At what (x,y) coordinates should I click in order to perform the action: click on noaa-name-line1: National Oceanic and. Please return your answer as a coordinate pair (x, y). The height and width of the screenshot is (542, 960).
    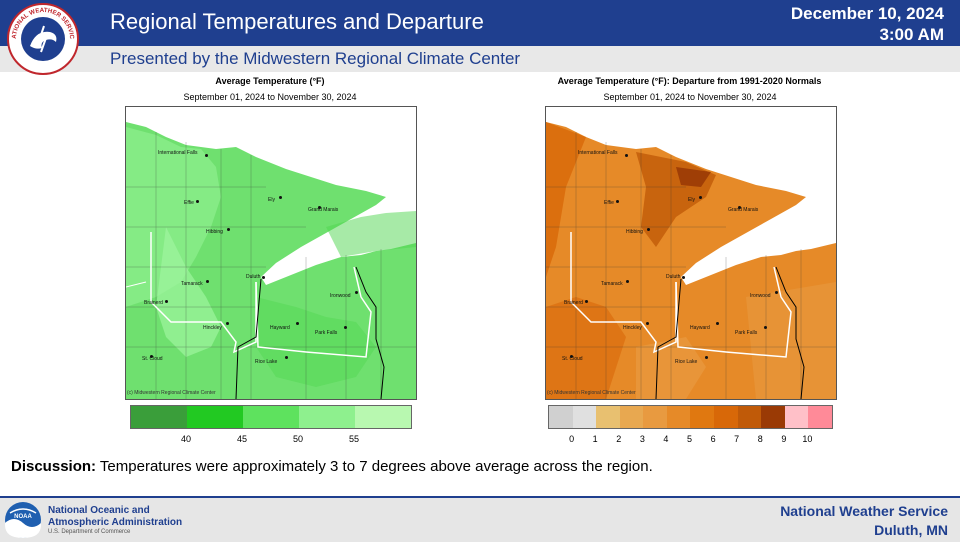
    Looking at the image, I should click on (99, 510).